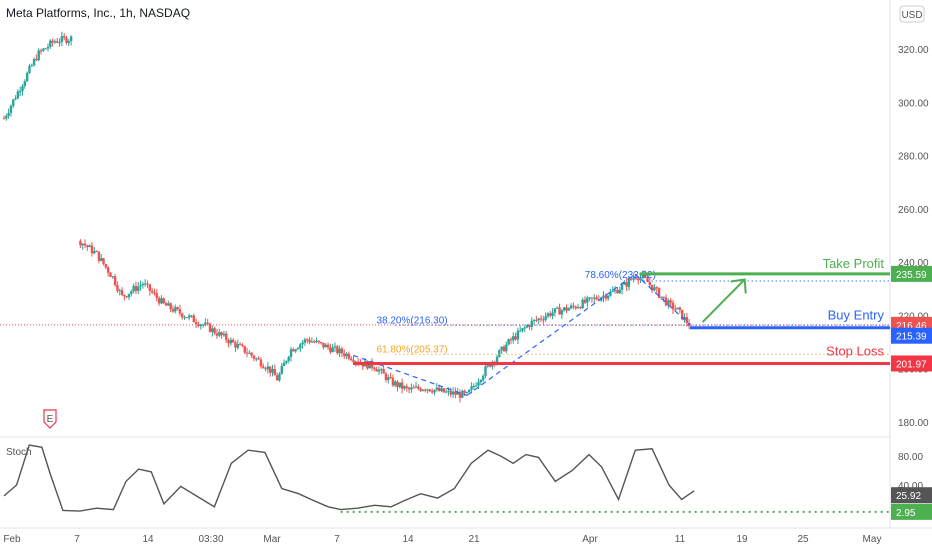  I want to click on stoch-line, so click(349, 478).